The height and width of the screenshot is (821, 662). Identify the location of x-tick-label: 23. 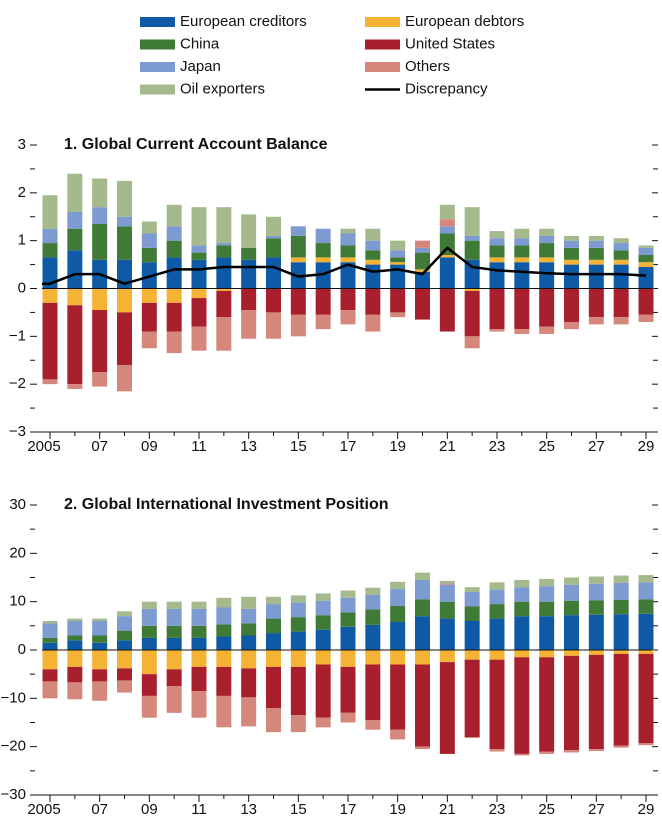
(497, 446).